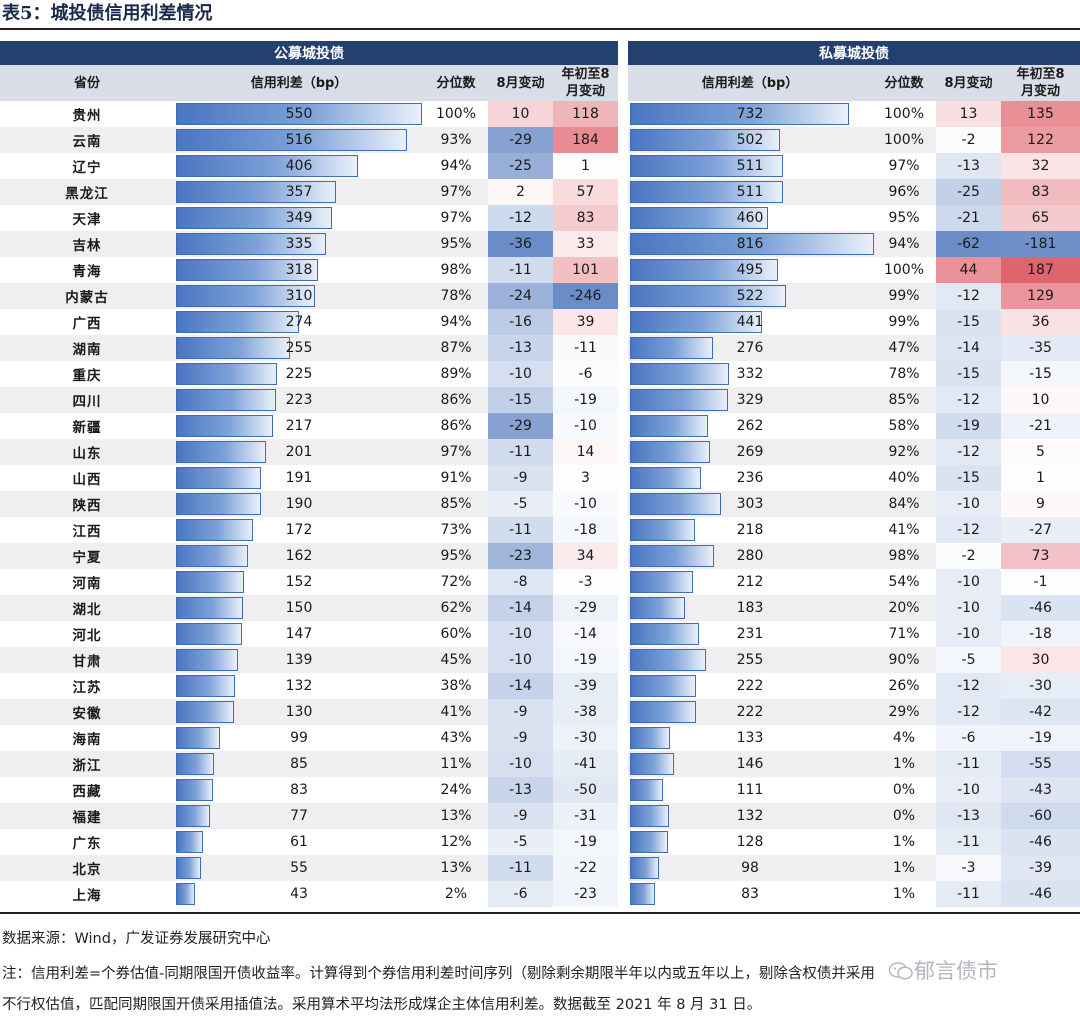  I want to click on spread-value: 146, so click(750, 764).